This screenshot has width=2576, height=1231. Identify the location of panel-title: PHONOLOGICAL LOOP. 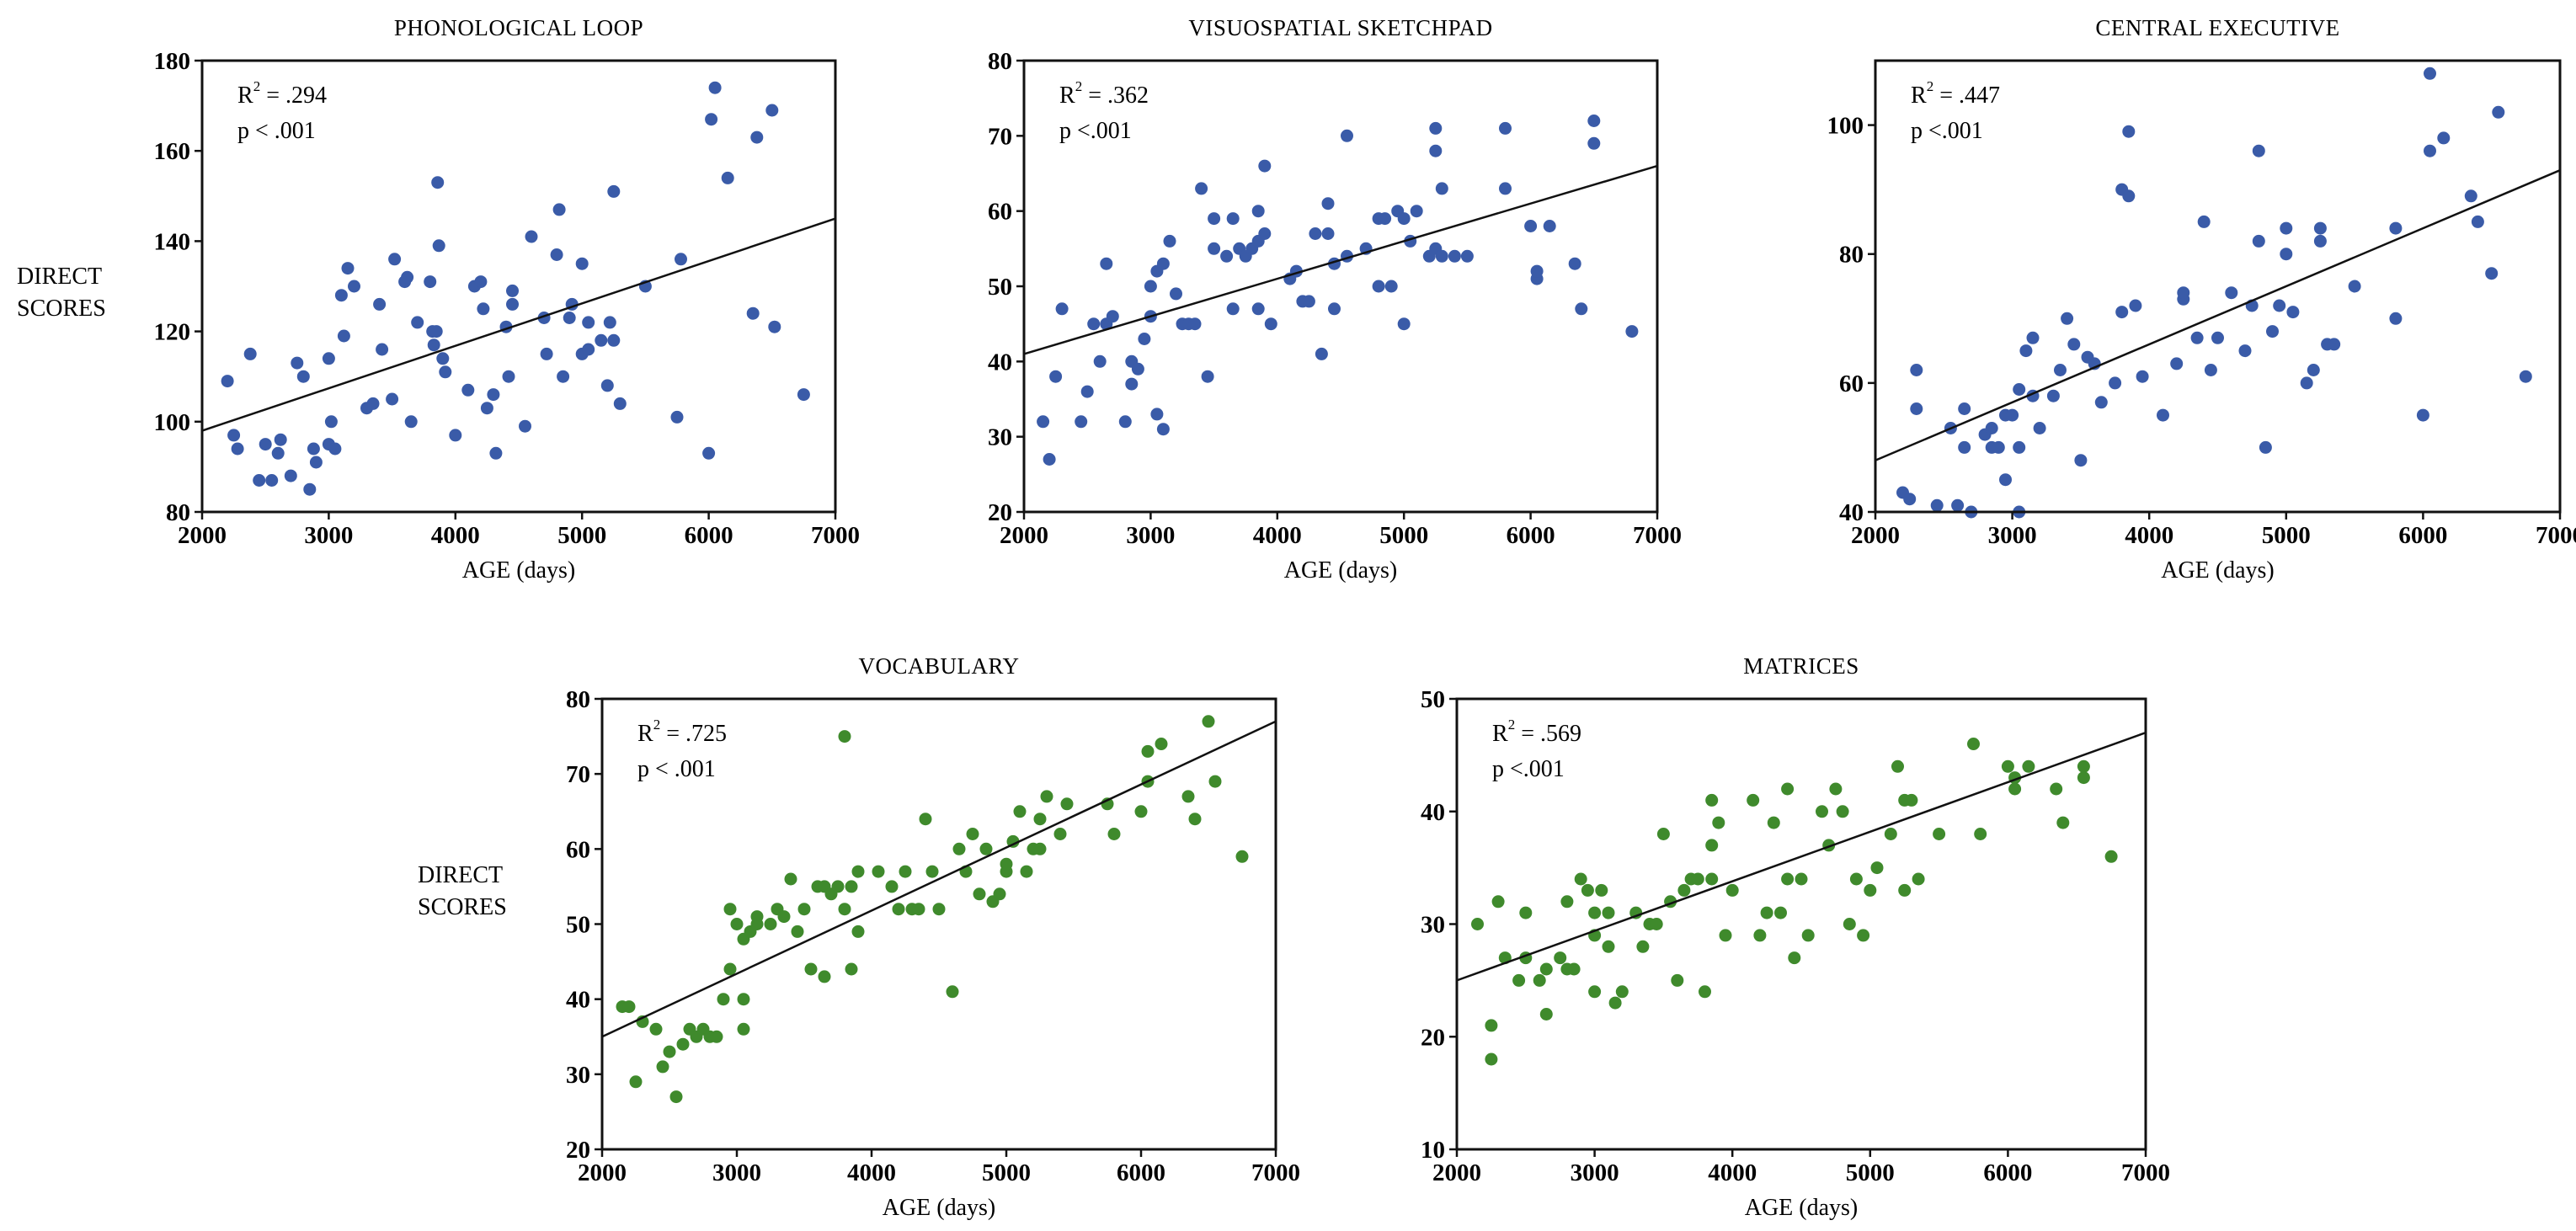
(518, 28).